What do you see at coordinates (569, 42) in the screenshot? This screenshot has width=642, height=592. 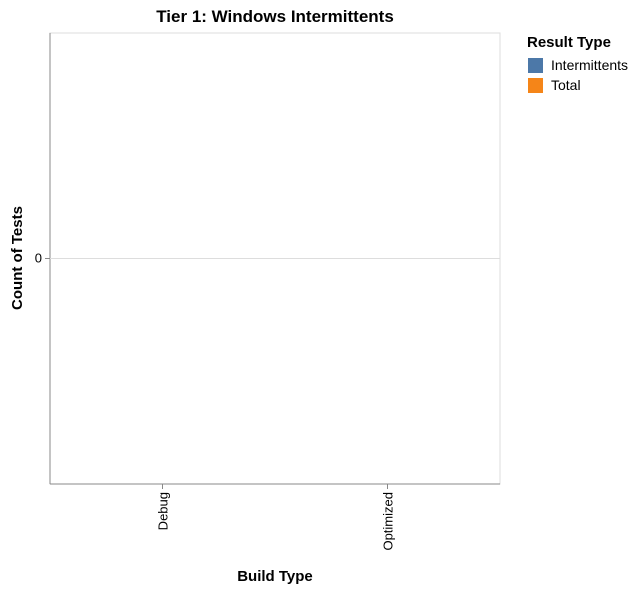 I see `legend-title: Result Type` at bounding box center [569, 42].